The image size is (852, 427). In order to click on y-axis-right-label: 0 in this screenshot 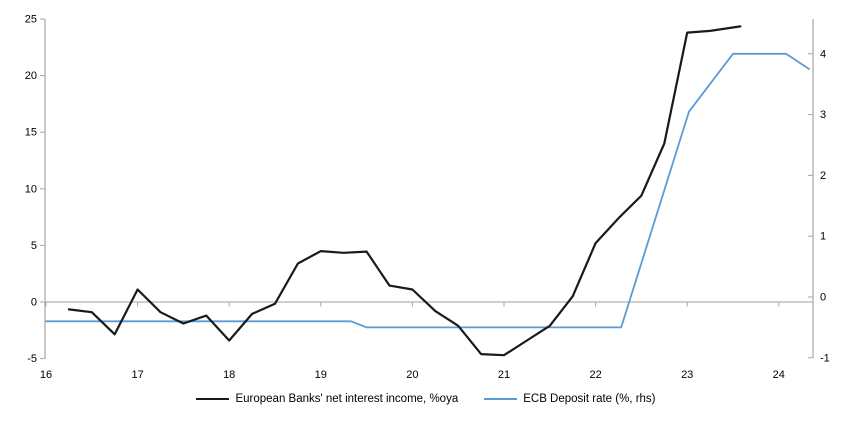, I will do `click(823, 298)`.